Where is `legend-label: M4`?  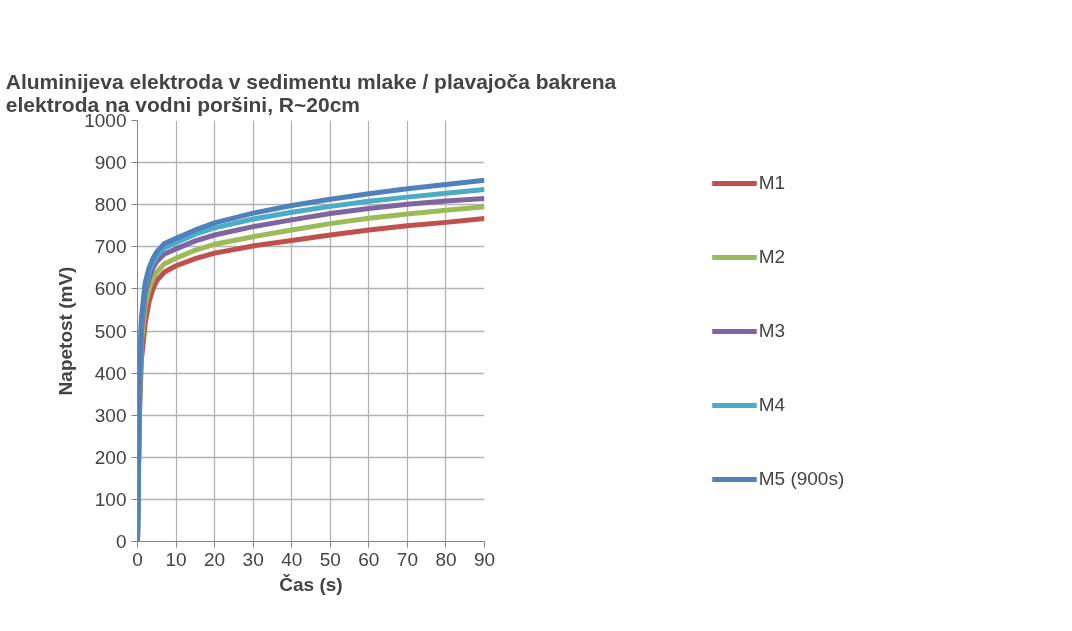
legend-label: M4 is located at coordinates (772, 404).